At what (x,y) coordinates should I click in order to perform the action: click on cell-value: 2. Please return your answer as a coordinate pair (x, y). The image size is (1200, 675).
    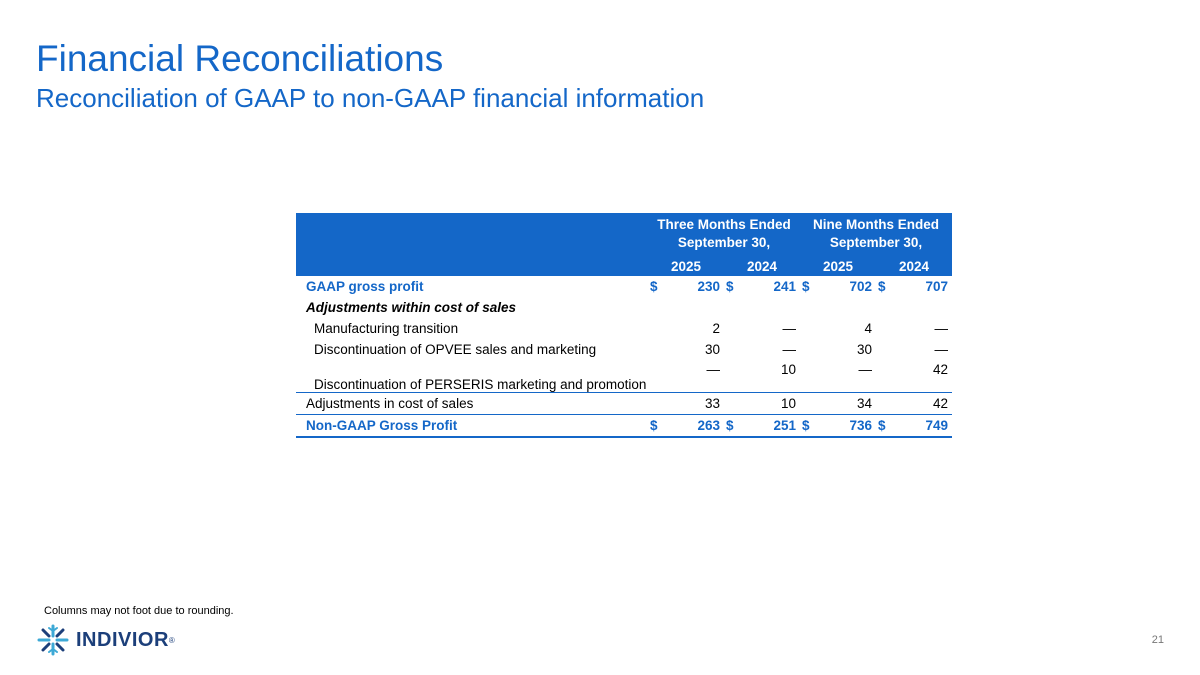
    Looking at the image, I should click on (716, 328).